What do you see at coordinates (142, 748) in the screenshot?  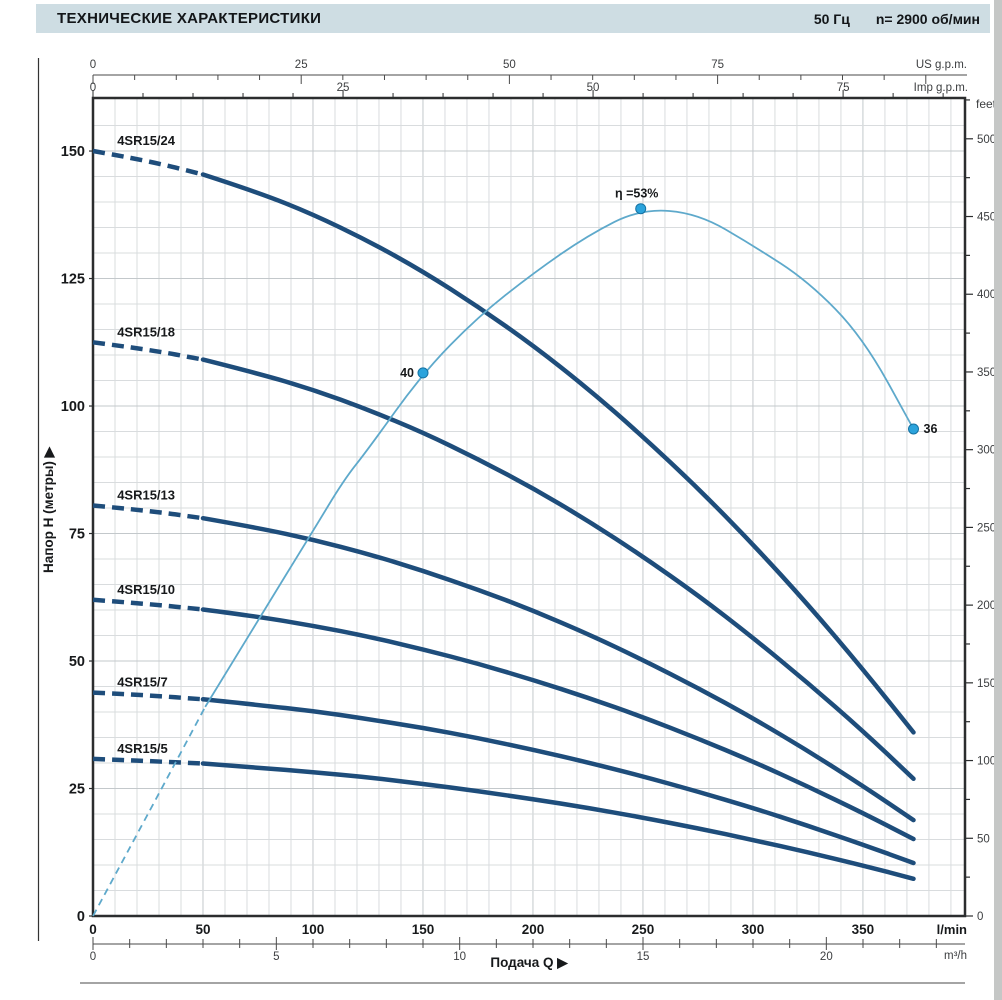 I see `pump-curve-label-4SR15-5: 4SR15/5` at bounding box center [142, 748].